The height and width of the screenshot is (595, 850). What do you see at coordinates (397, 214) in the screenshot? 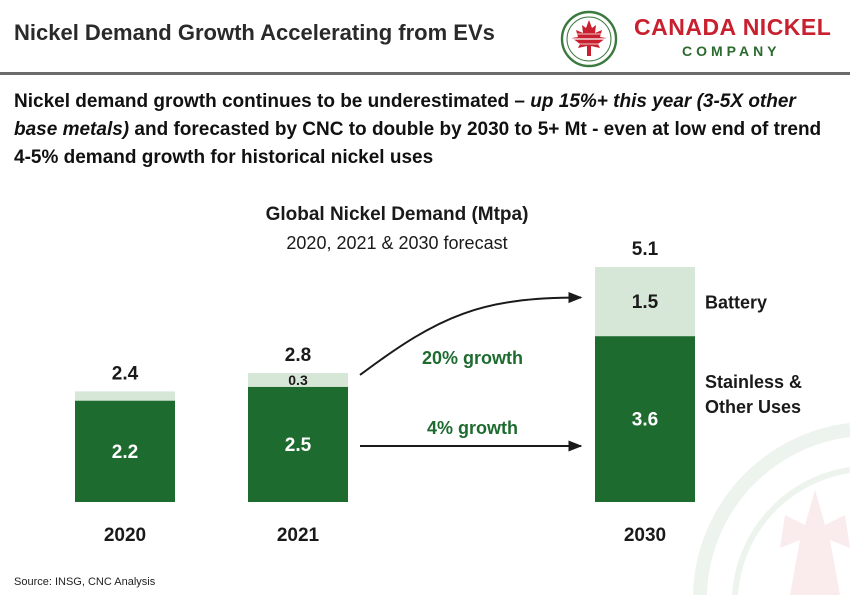
I see `chart-title: Global Nickel Demand (Mtpa)` at bounding box center [397, 214].